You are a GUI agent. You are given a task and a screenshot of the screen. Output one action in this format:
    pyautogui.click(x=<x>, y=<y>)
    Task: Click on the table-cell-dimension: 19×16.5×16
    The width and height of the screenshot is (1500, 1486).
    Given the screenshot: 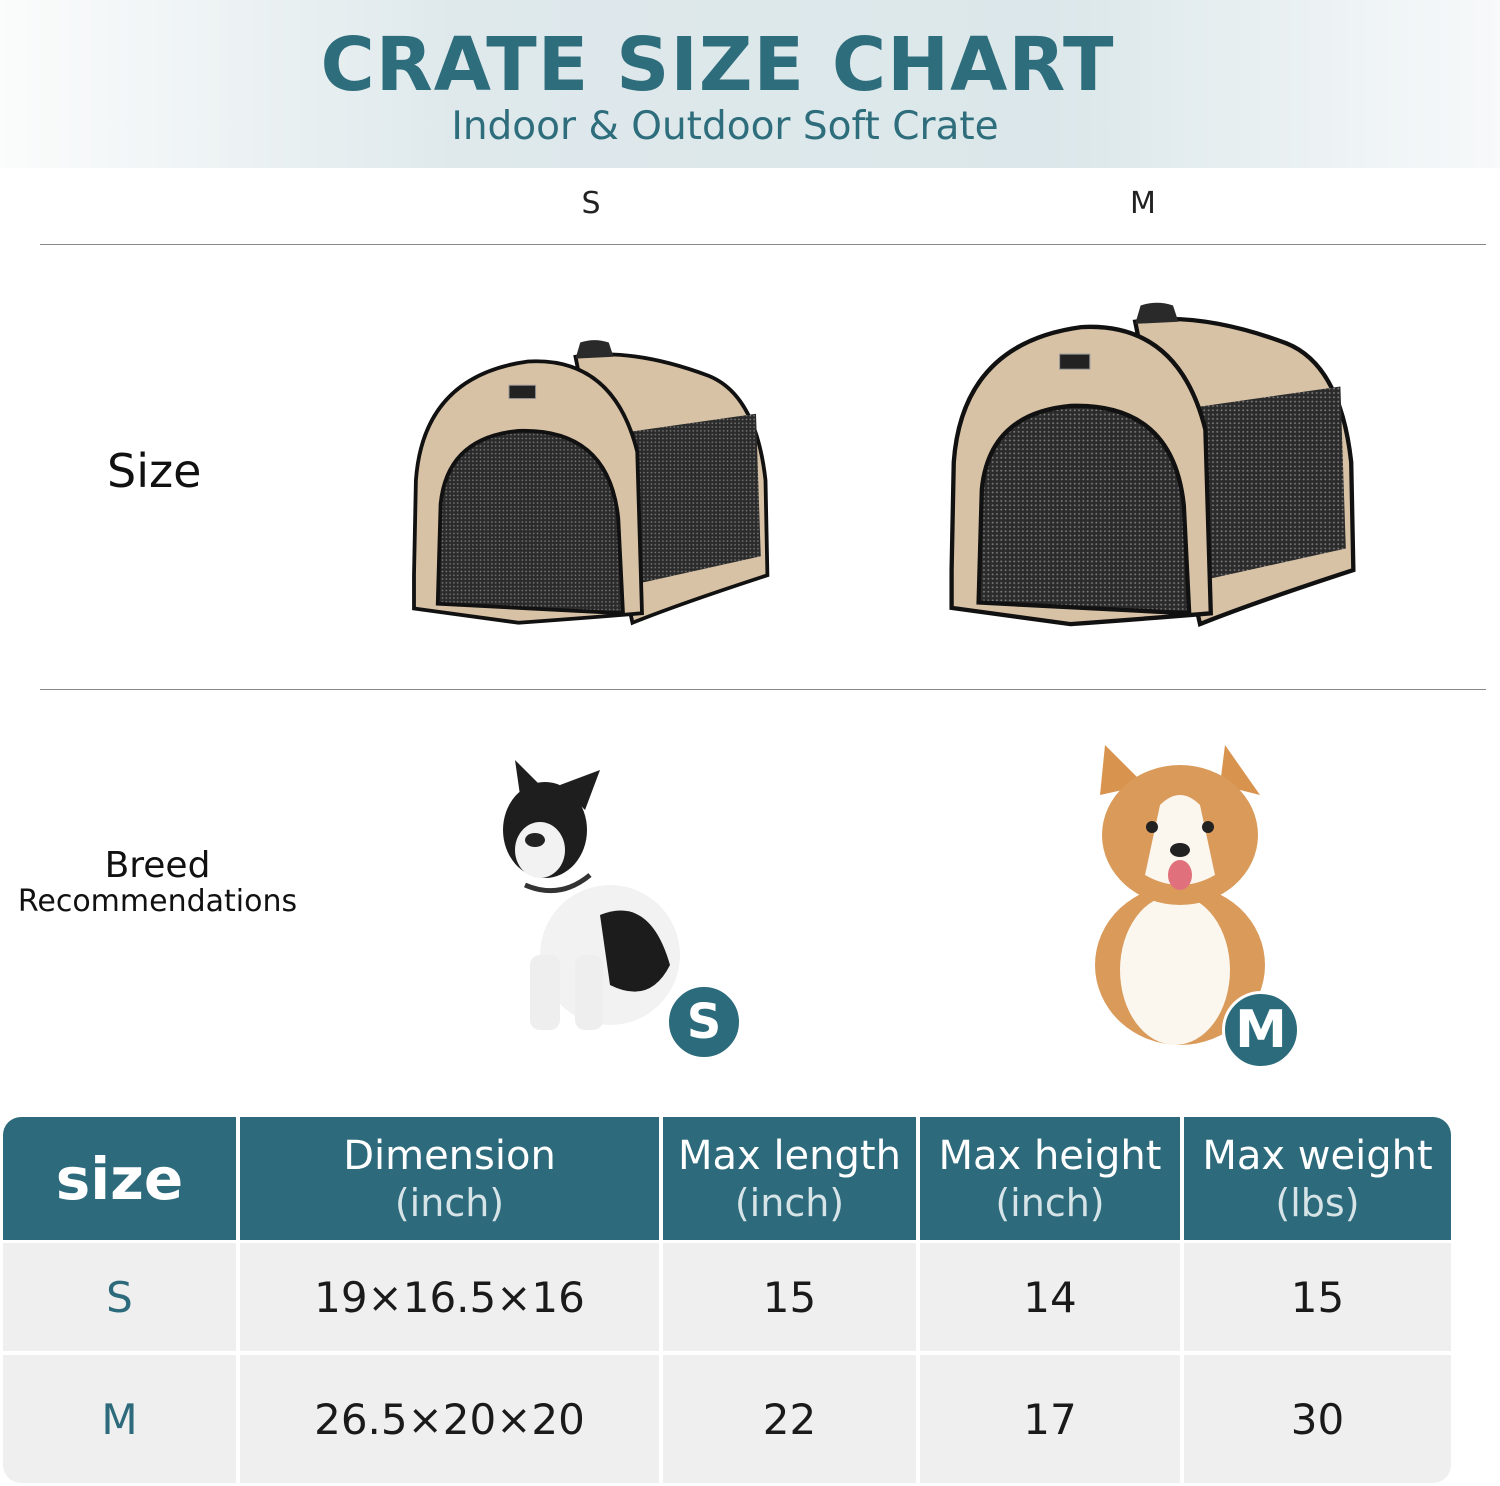 What is the action you would take?
    pyautogui.click(x=449, y=1297)
    